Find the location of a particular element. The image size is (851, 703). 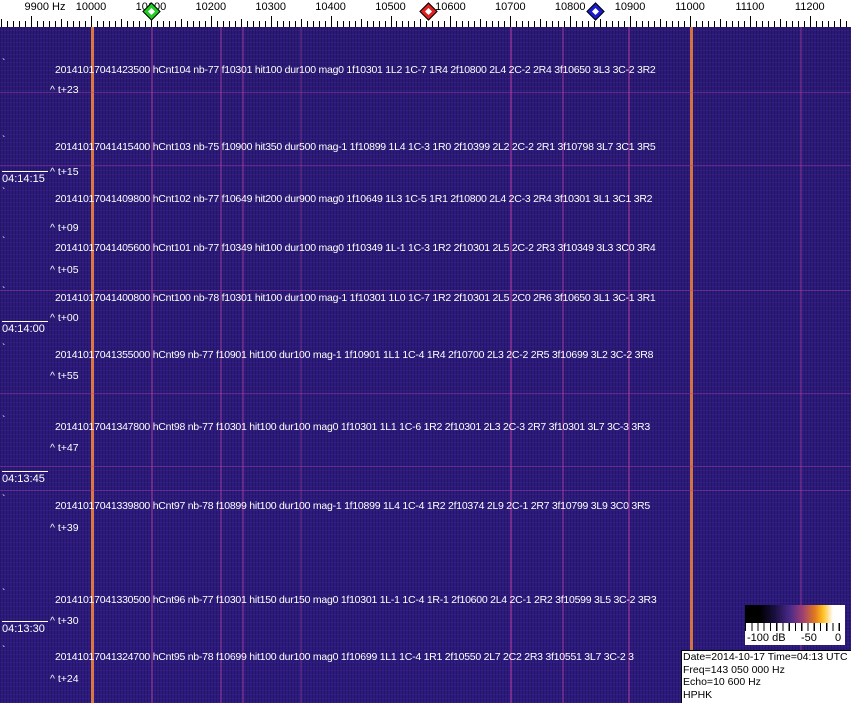

time-offset-label: ^ t+15 is located at coordinates (64, 172).